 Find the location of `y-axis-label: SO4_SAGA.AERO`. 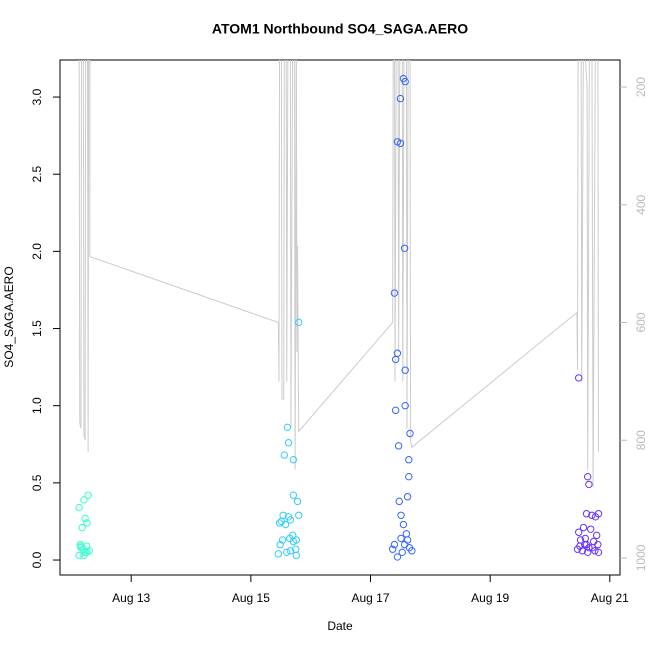

y-axis-label: SO4_SAGA.AERO is located at coordinates (9, 316).